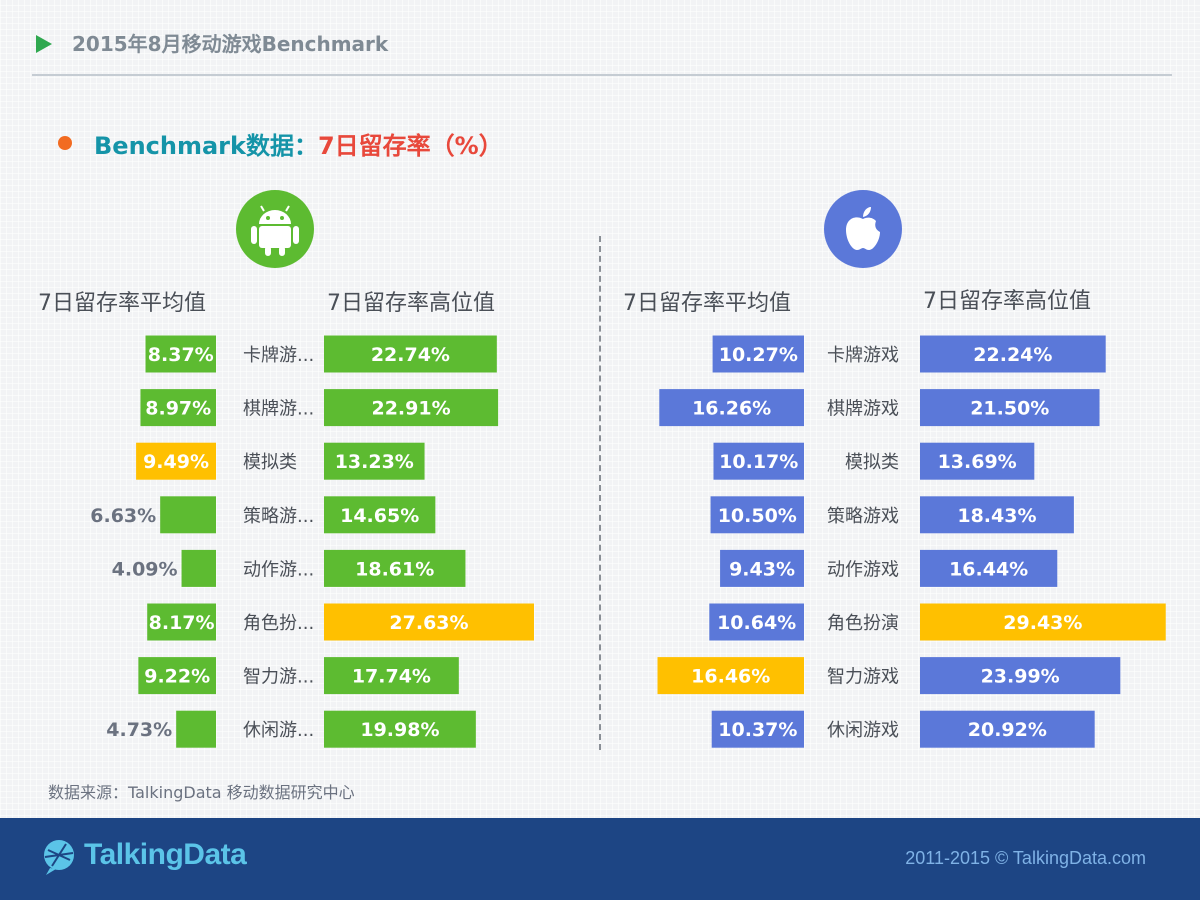 This screenshot has width=1200, height=900. I want to click on android-high-label: 13.23%, so click(374, 462).